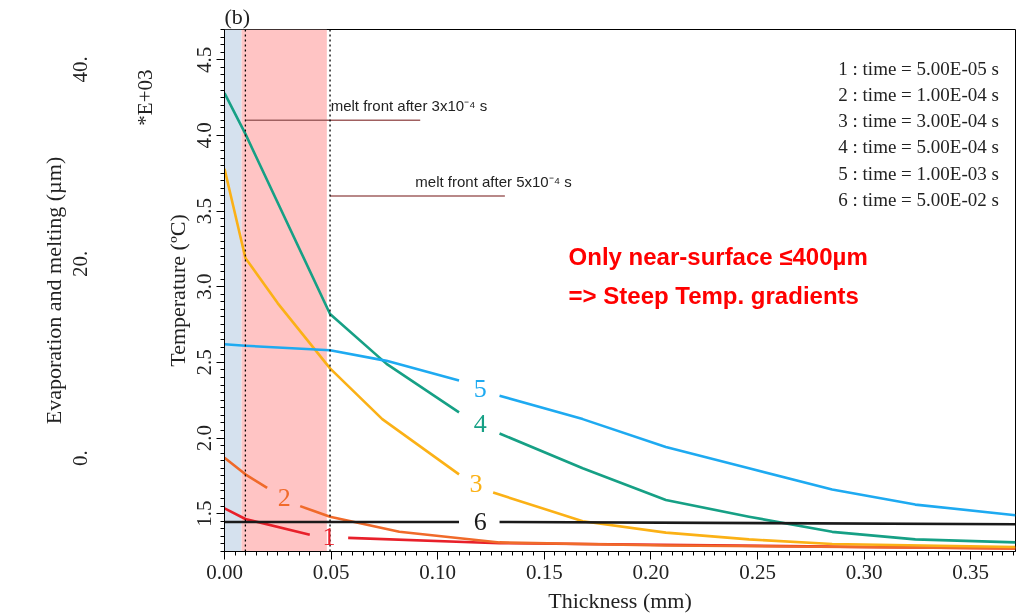 The image size is (1019, 615). I want to click on y-axis-title: Temperature (ºC), so click(177, 290).